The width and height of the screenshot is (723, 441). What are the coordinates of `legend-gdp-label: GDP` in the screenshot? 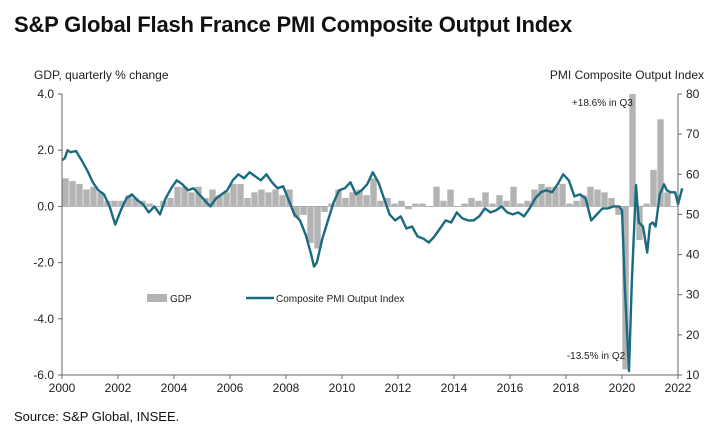 It's located at (181, 299).